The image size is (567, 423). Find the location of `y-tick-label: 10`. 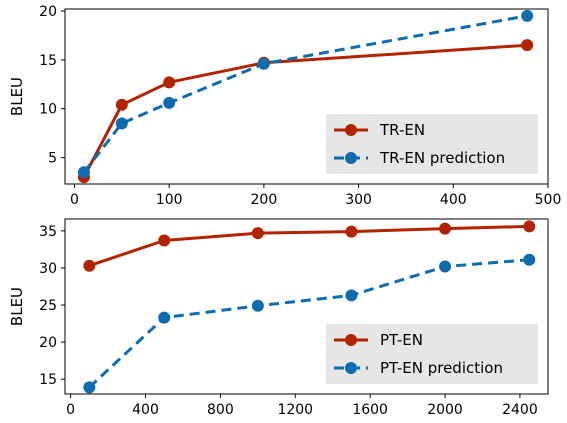

y-tick-label: 10 is located at coordinates (48, 110).